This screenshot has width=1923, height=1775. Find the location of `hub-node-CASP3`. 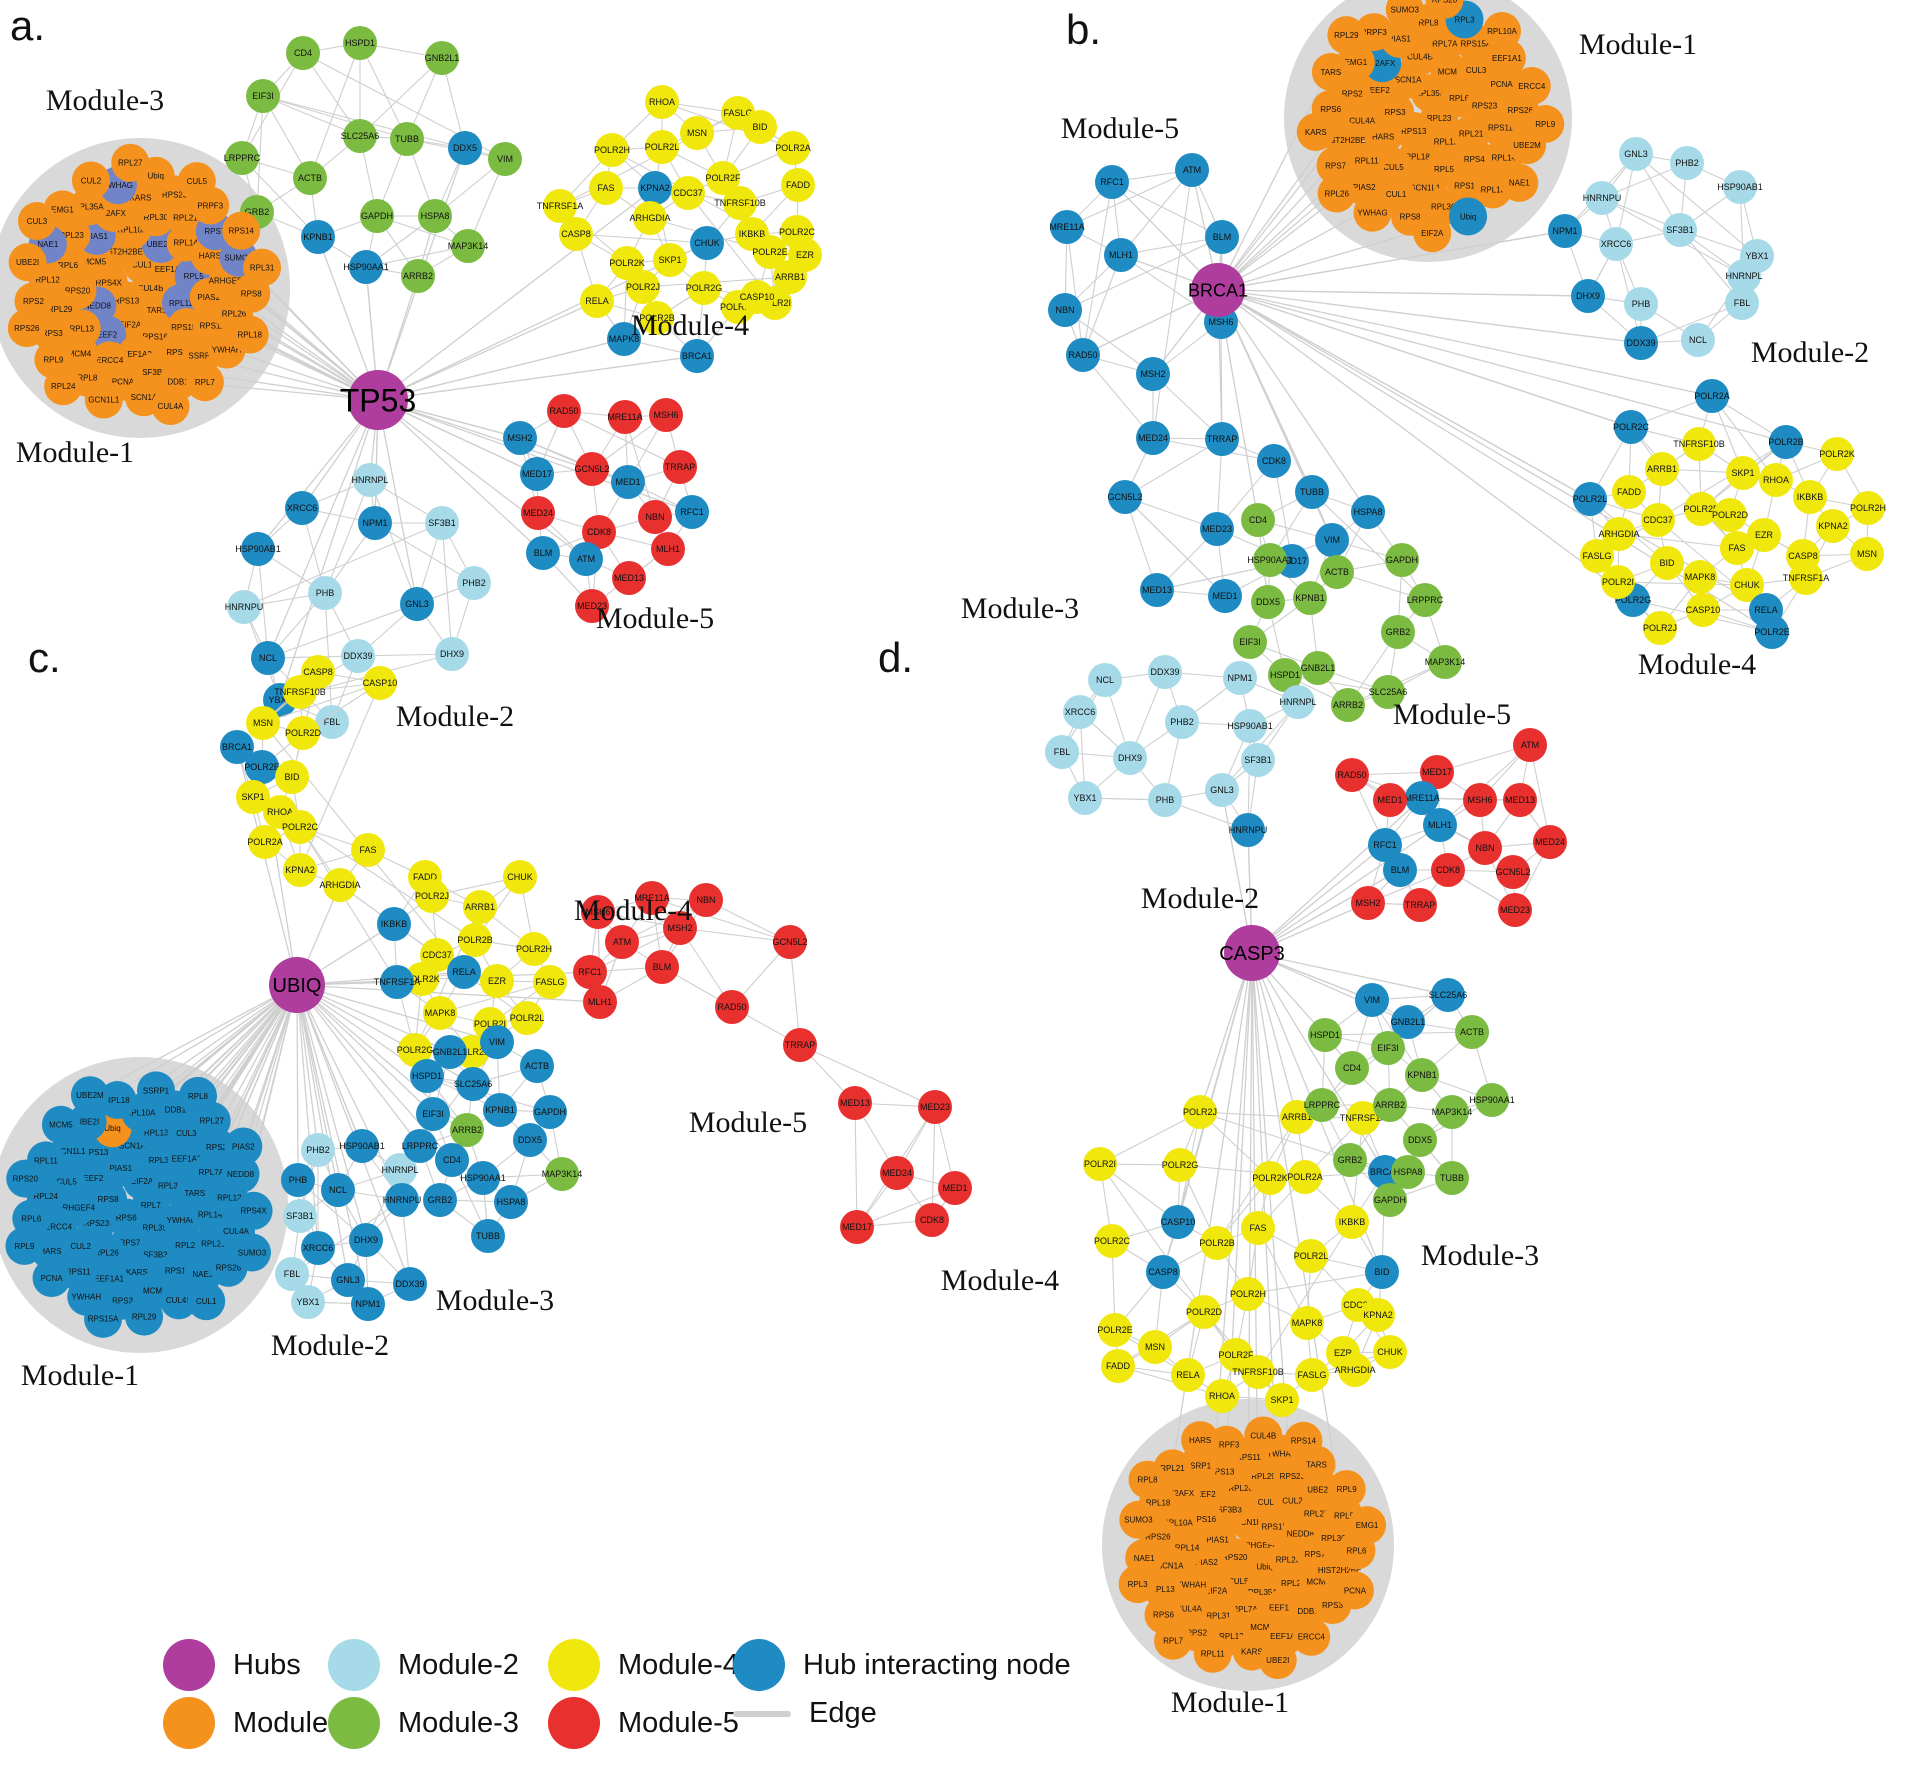

hub-node-CASP3 is located at coordinates (1252, 953).